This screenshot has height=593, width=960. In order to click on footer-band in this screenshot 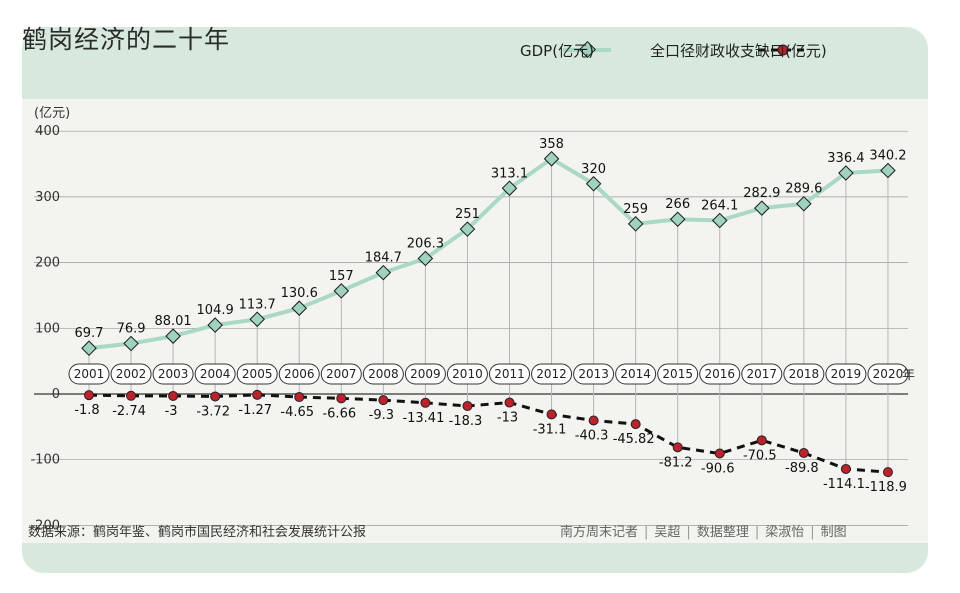, I will do `click(475, 558)`.